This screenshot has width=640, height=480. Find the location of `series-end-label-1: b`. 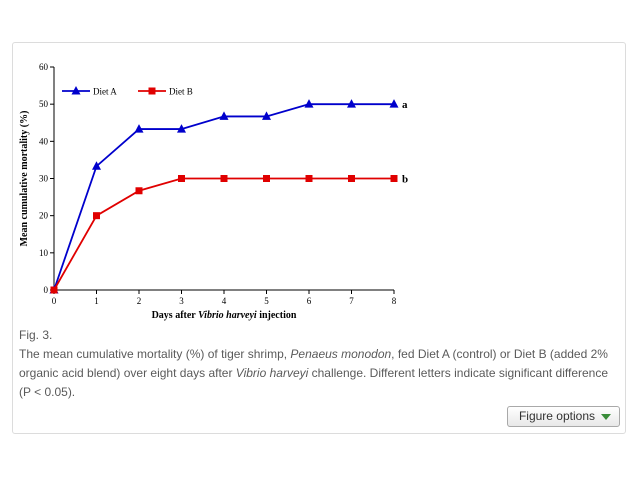

series-end-label-1: b is located at coordinates (405, 180).